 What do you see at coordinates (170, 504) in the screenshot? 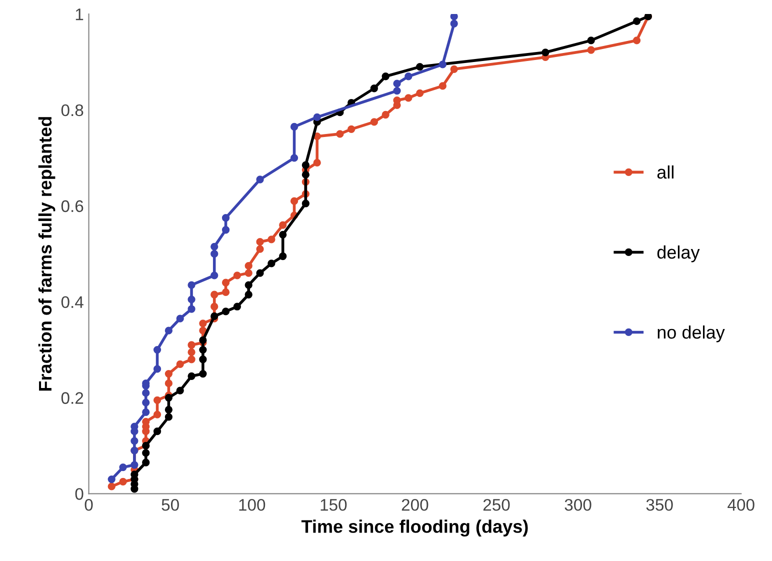
I see `x-tick-label: 50` at bounding box center [170, 504].